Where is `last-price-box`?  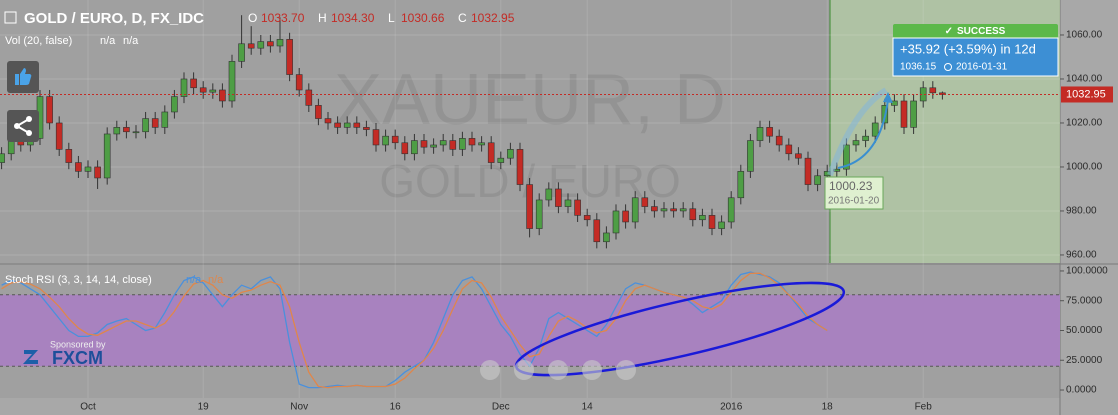
last-price-box is located at coordinates (1087, 94).